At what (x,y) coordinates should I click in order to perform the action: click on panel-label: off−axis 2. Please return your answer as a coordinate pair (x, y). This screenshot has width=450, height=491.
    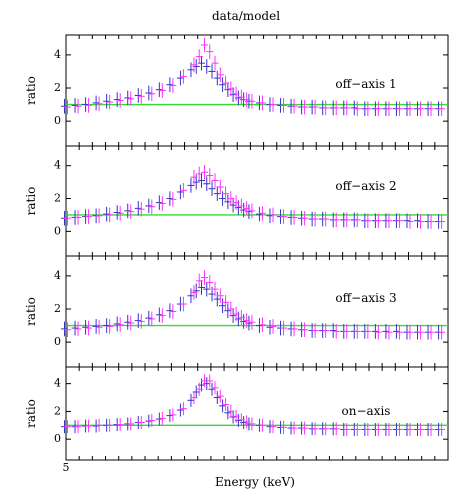
    Looking at the image, I should click on (365, 186).